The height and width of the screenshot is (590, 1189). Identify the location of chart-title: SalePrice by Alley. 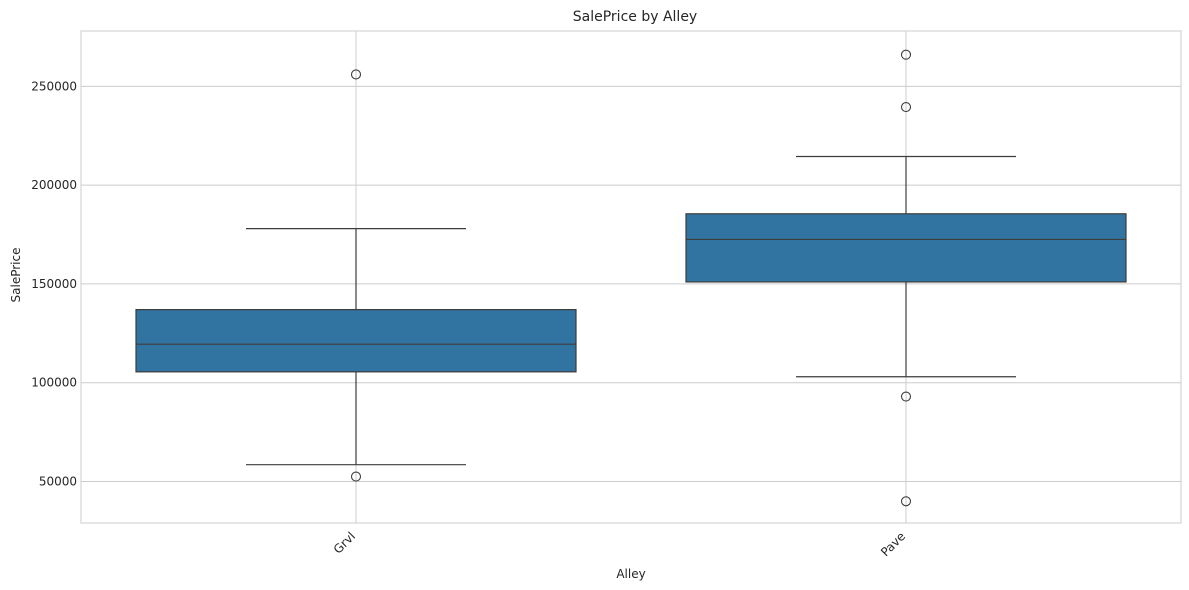
(635, 17).